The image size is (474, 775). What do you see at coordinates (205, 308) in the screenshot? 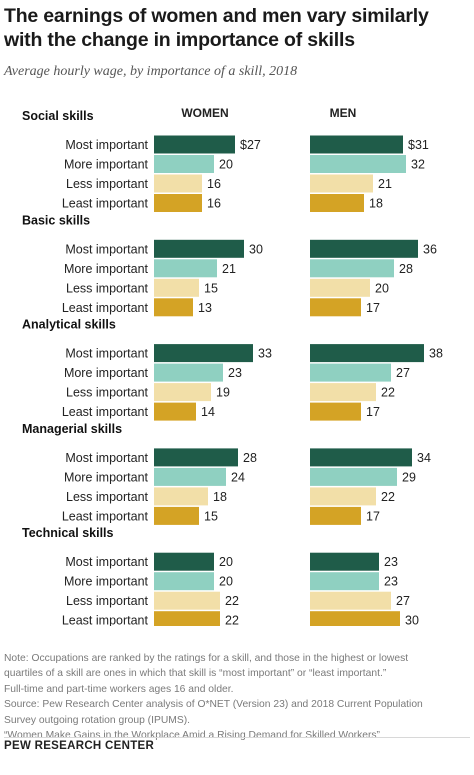
I see `value-label-women: 13` at bounding box center [205, 308].